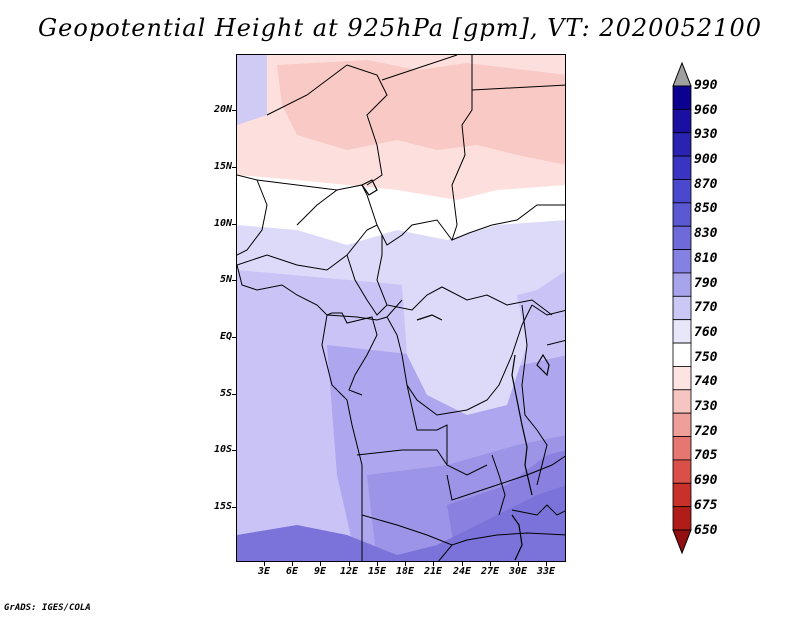 This screenshot has width=800, height=618. What do you see at coordinates (292, 571) in the screenshot?
I see `lon-label: 6E` at bounding box center [292, 571].